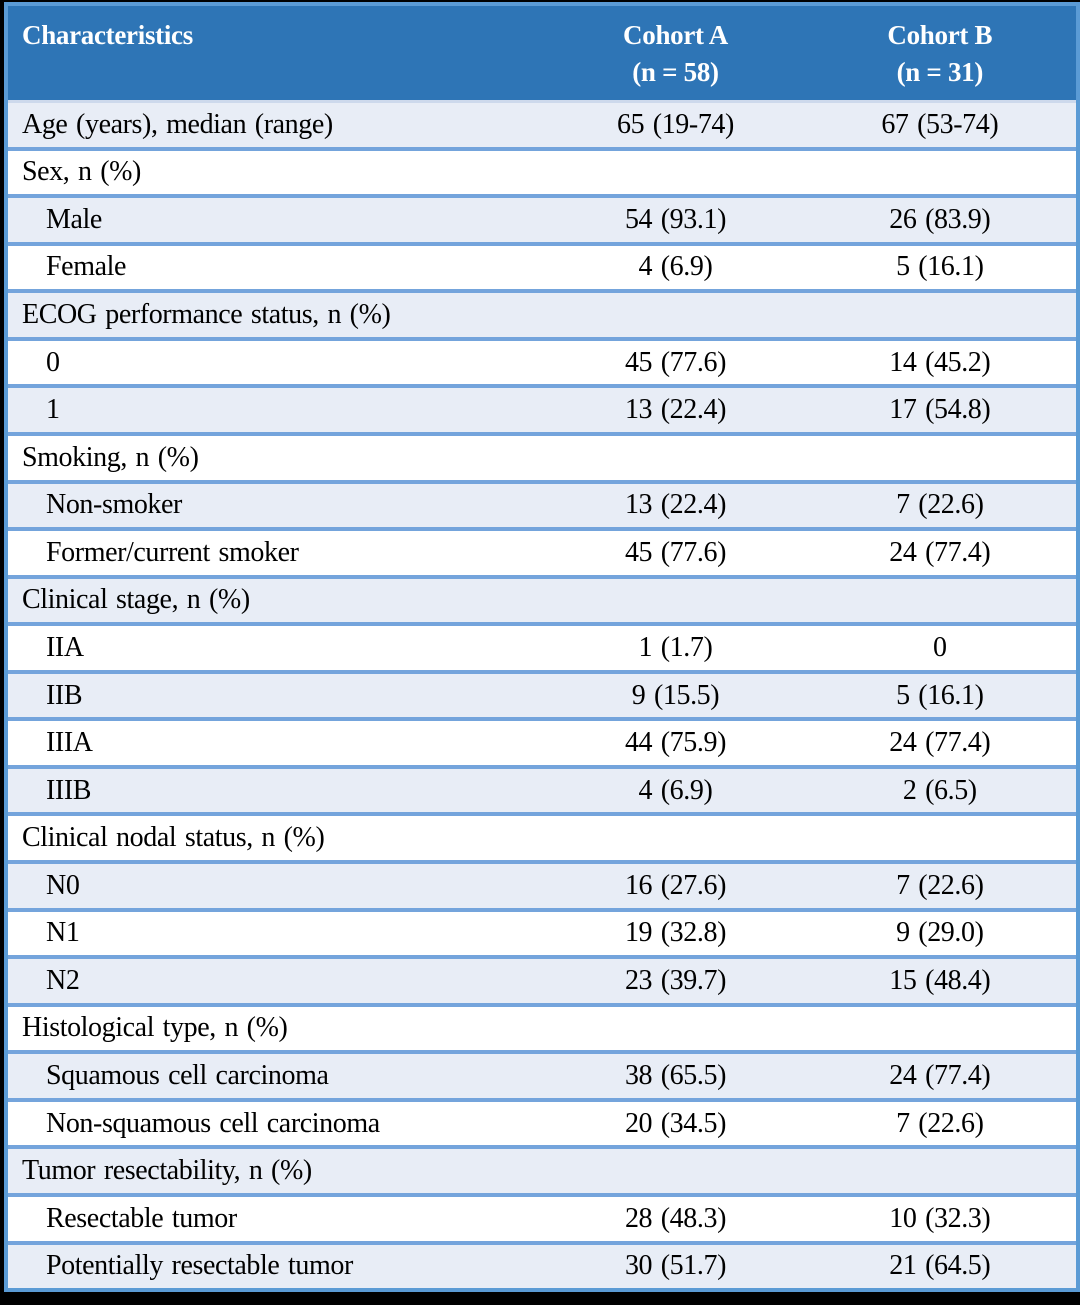 This screenshot has height=1305, width=1080. I want to click on row-label-text: Former/current smoker, so click(172, 552).